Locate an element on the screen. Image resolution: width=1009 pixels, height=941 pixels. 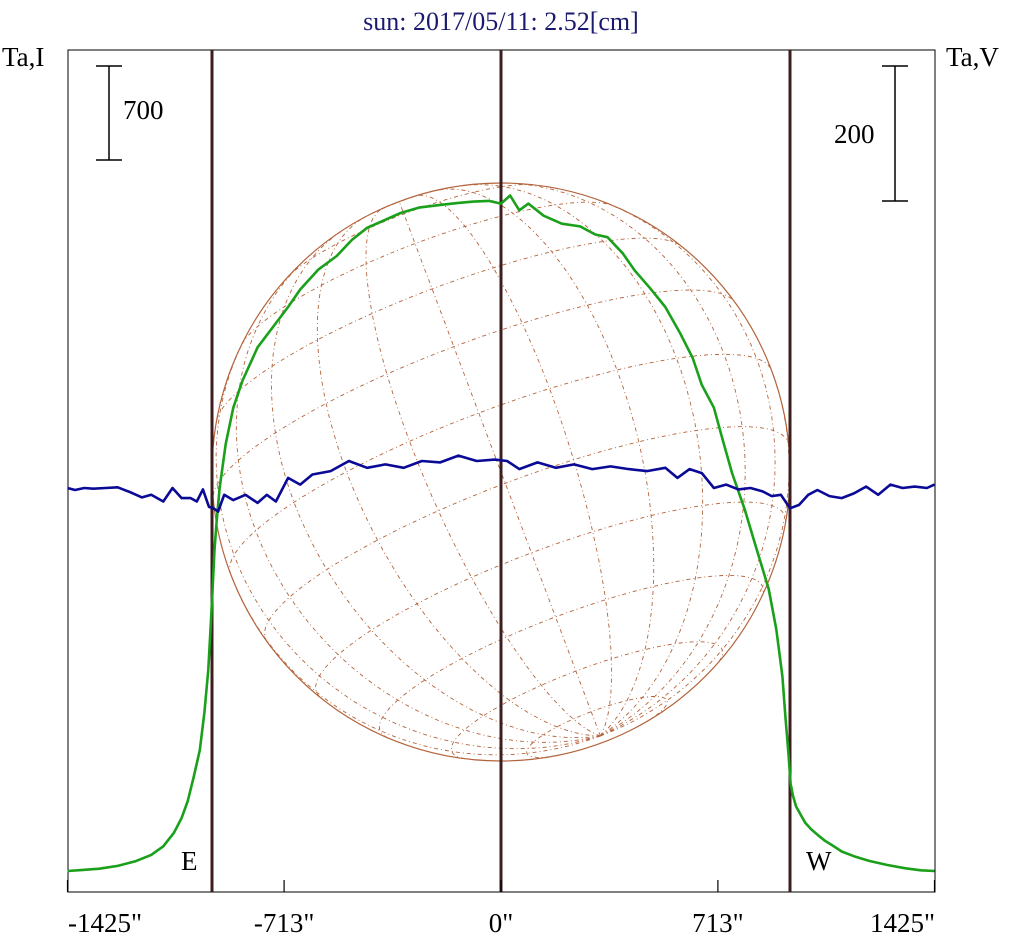
x-tick-label: 1425" is located at coordinates (902, 923).